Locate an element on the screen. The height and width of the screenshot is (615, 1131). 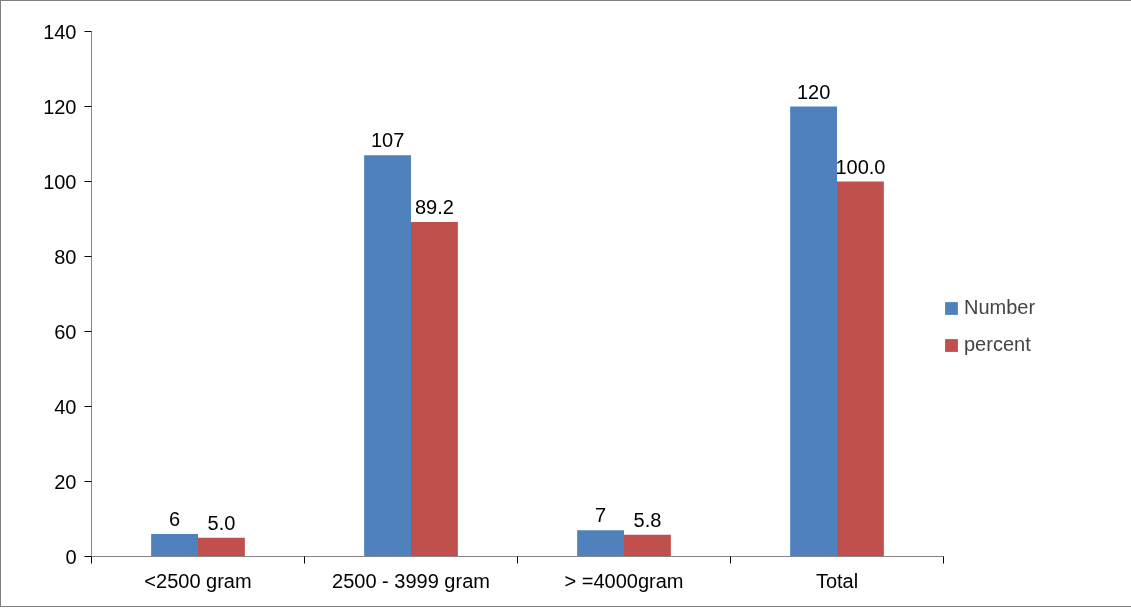
data-label: 5.0 is located at coordinates (221, 522).